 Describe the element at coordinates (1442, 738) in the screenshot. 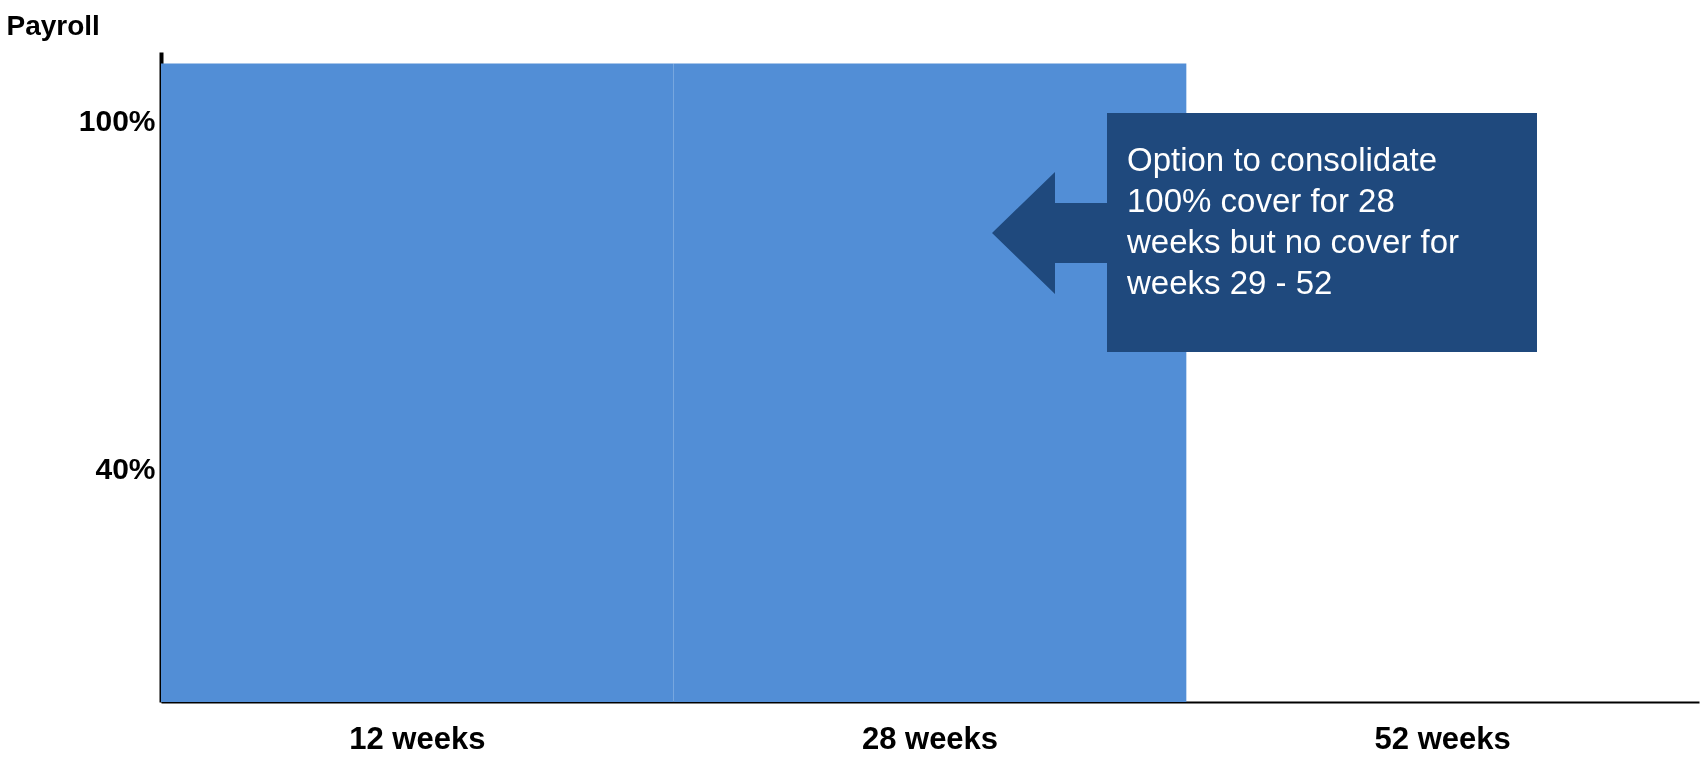

I see `x-tick-label: 52 weeks` at that location.